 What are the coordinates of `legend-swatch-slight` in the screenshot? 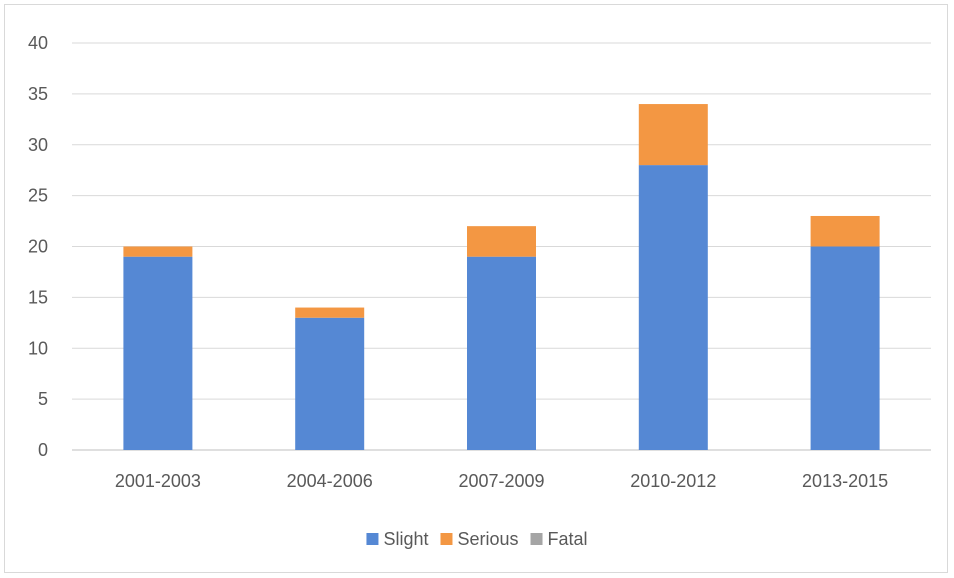 It's located at (372, 539).